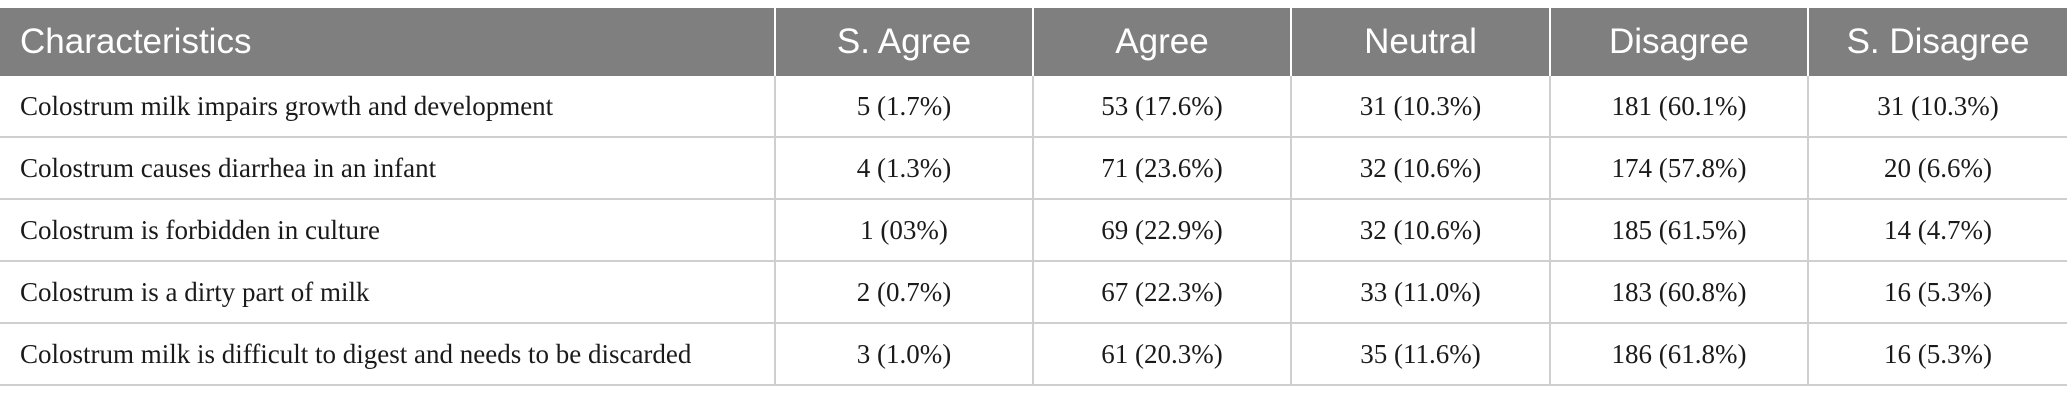 This screenshot has height=402, width=2067. What do you see at coordinates (388, 42) in the screenshot?
I see `header-characteristics: Characteristics` at bounding box center [388, 42].